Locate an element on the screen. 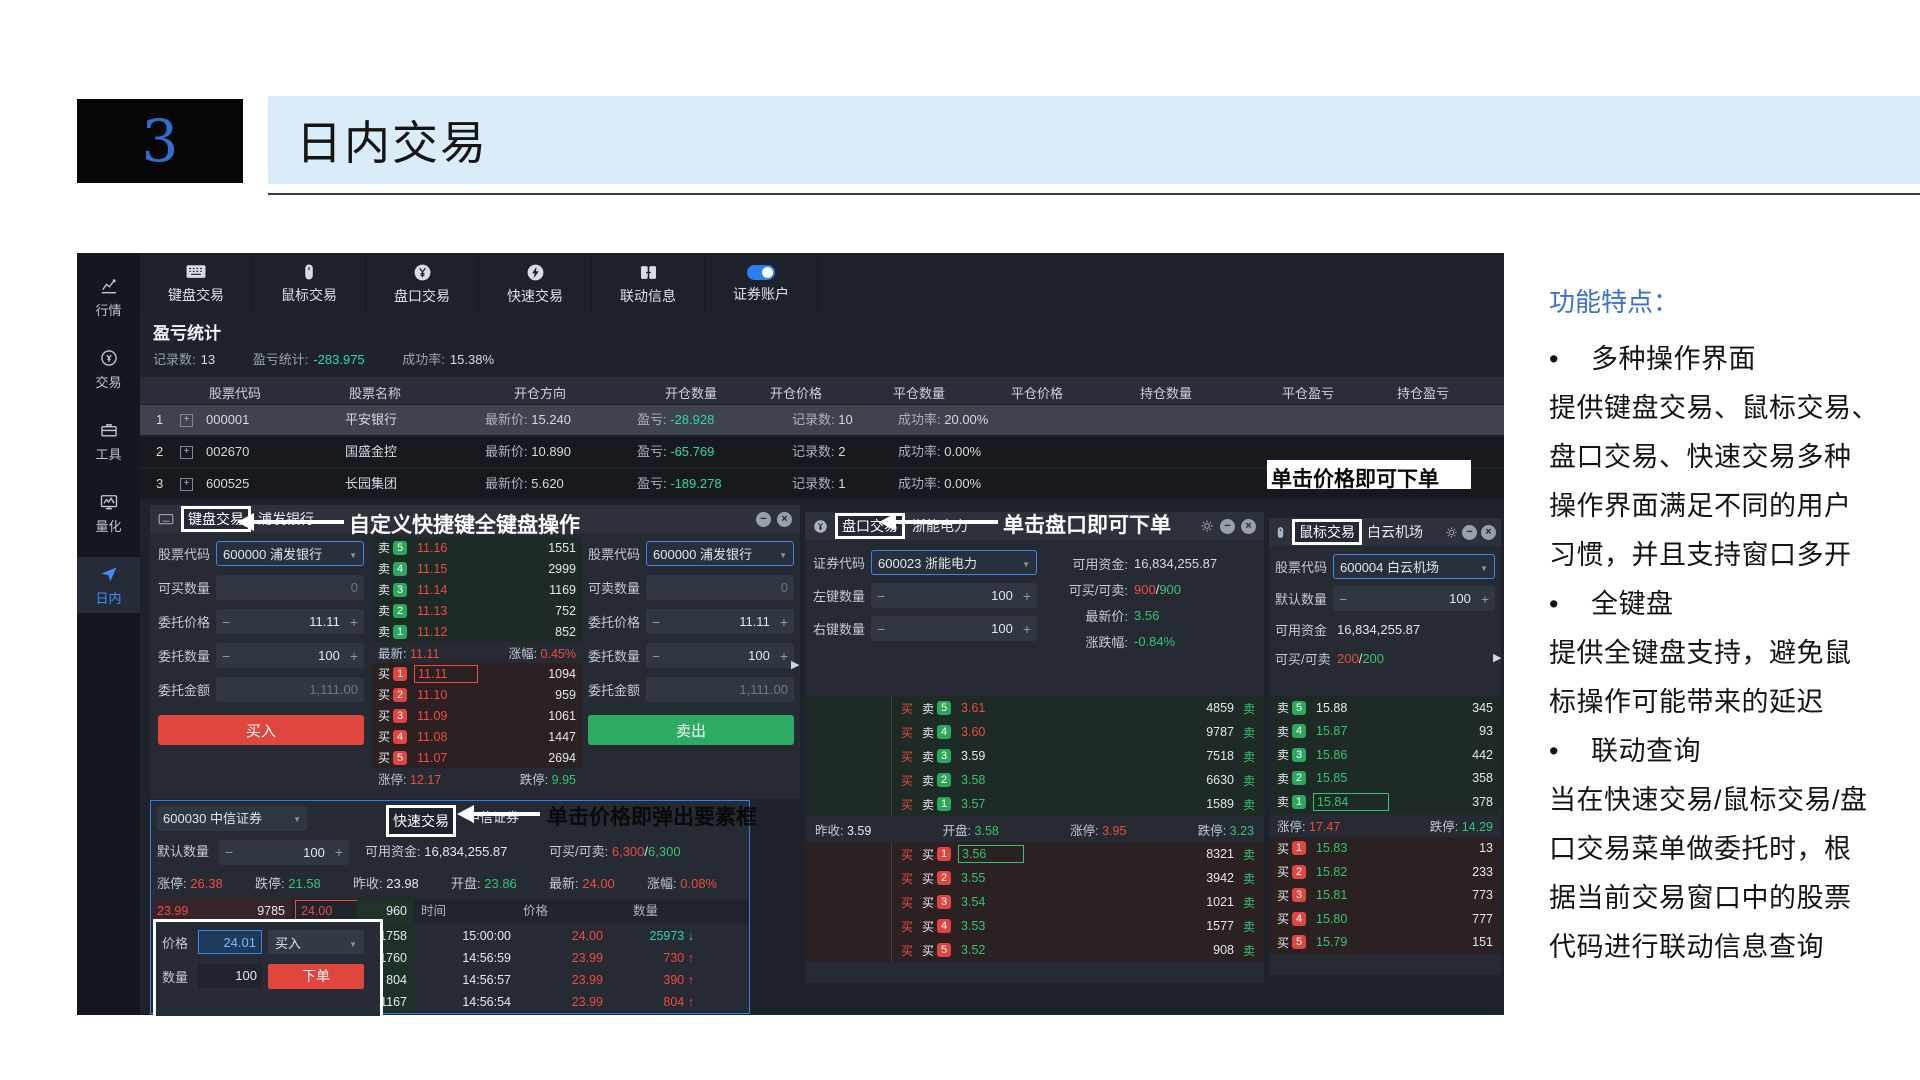 Image resolution: width=1920 pixels, height=1080 pixels. level-price: 3.58 is located at coordinates (973, 780).